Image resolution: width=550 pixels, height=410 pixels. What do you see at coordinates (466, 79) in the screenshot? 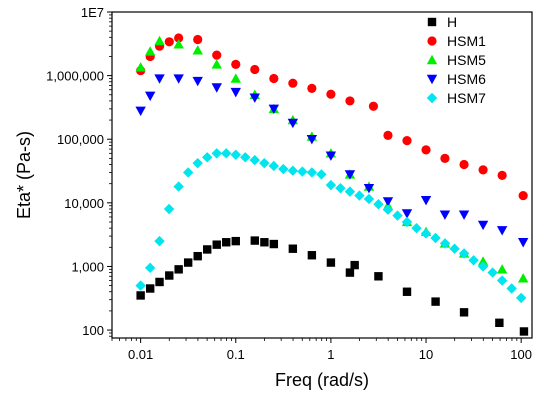
I see `legend-label: HSM6` at bounding box center [466, 79].